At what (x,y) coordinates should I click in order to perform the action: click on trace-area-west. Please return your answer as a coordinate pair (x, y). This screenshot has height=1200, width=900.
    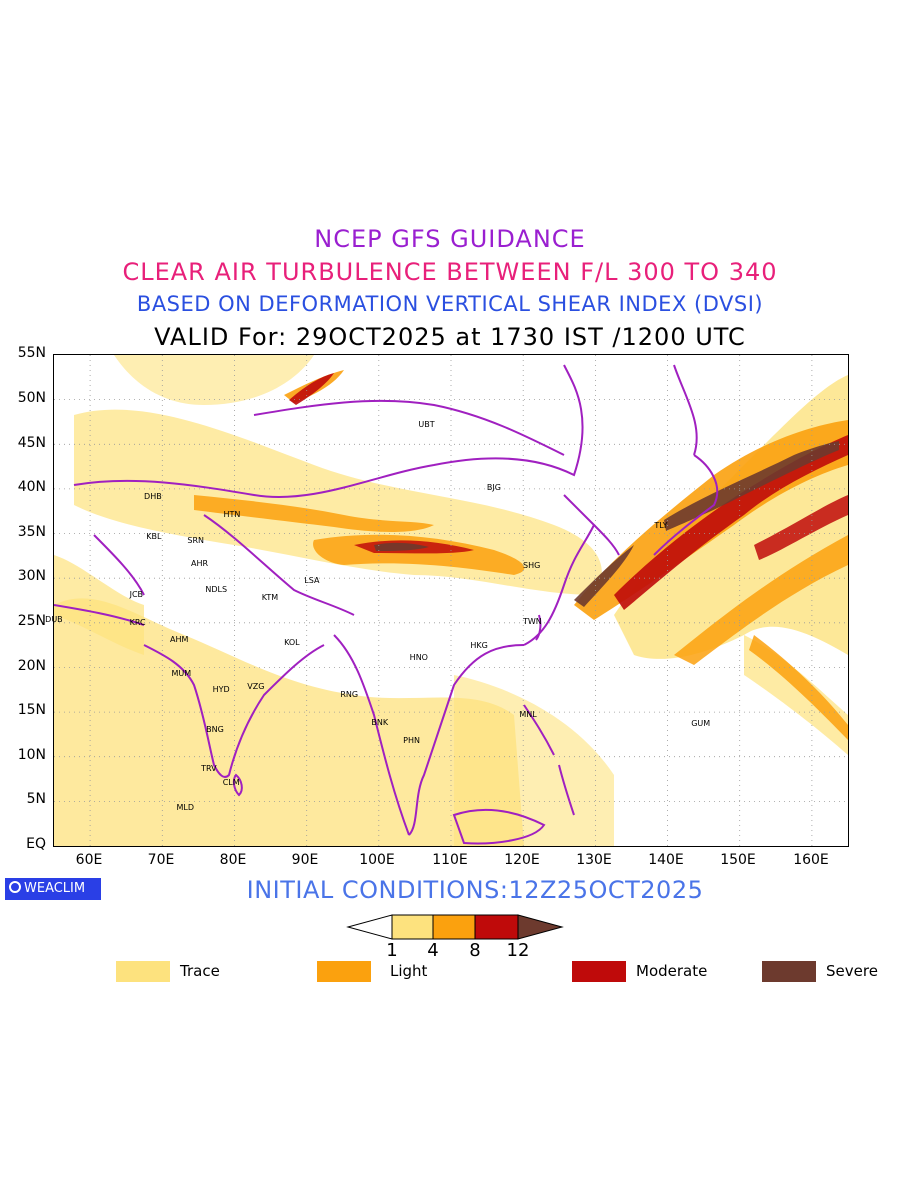
    Looking at the image, I should click on (99, 605).